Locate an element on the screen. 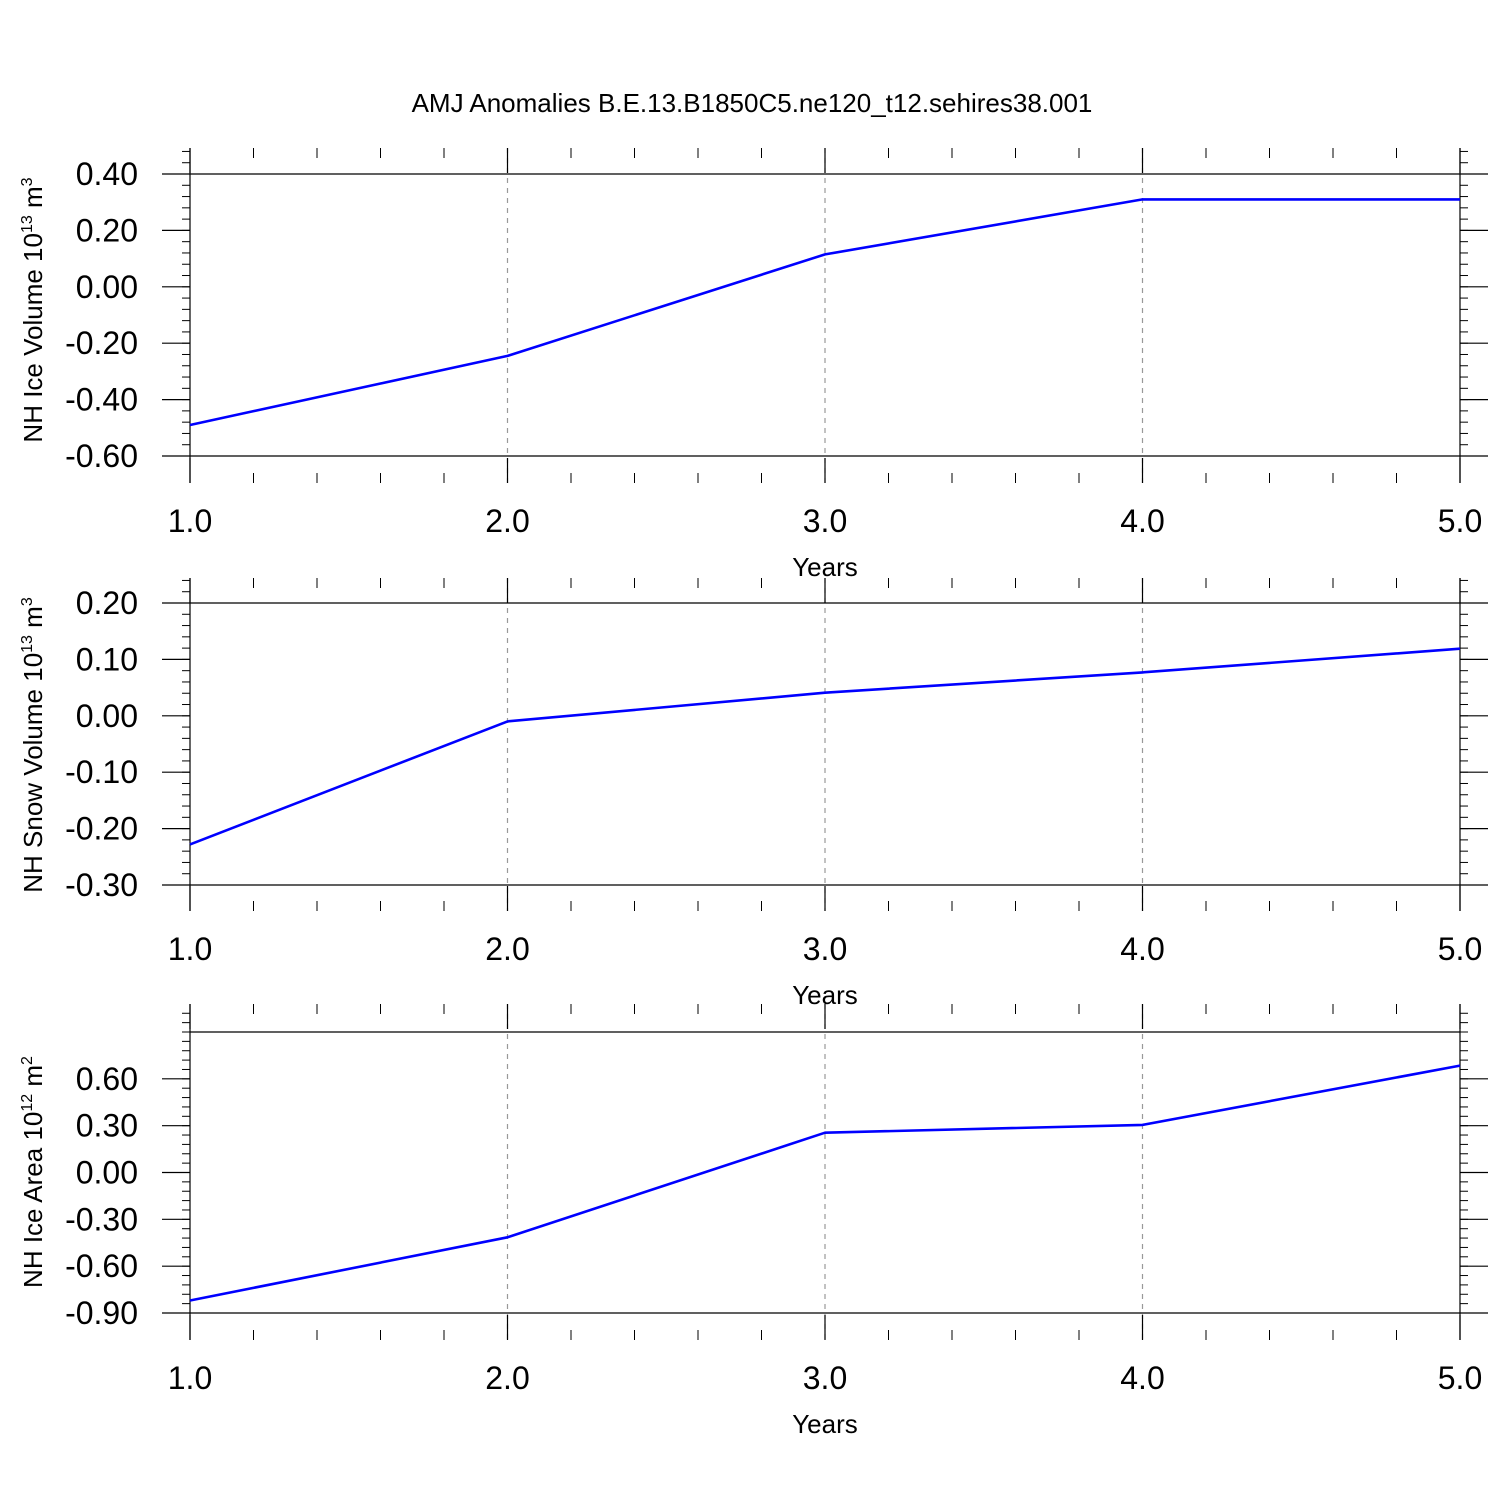  y-axis-label: NH Ice Volume 1013 m3 is located at coordinates (33, 309).